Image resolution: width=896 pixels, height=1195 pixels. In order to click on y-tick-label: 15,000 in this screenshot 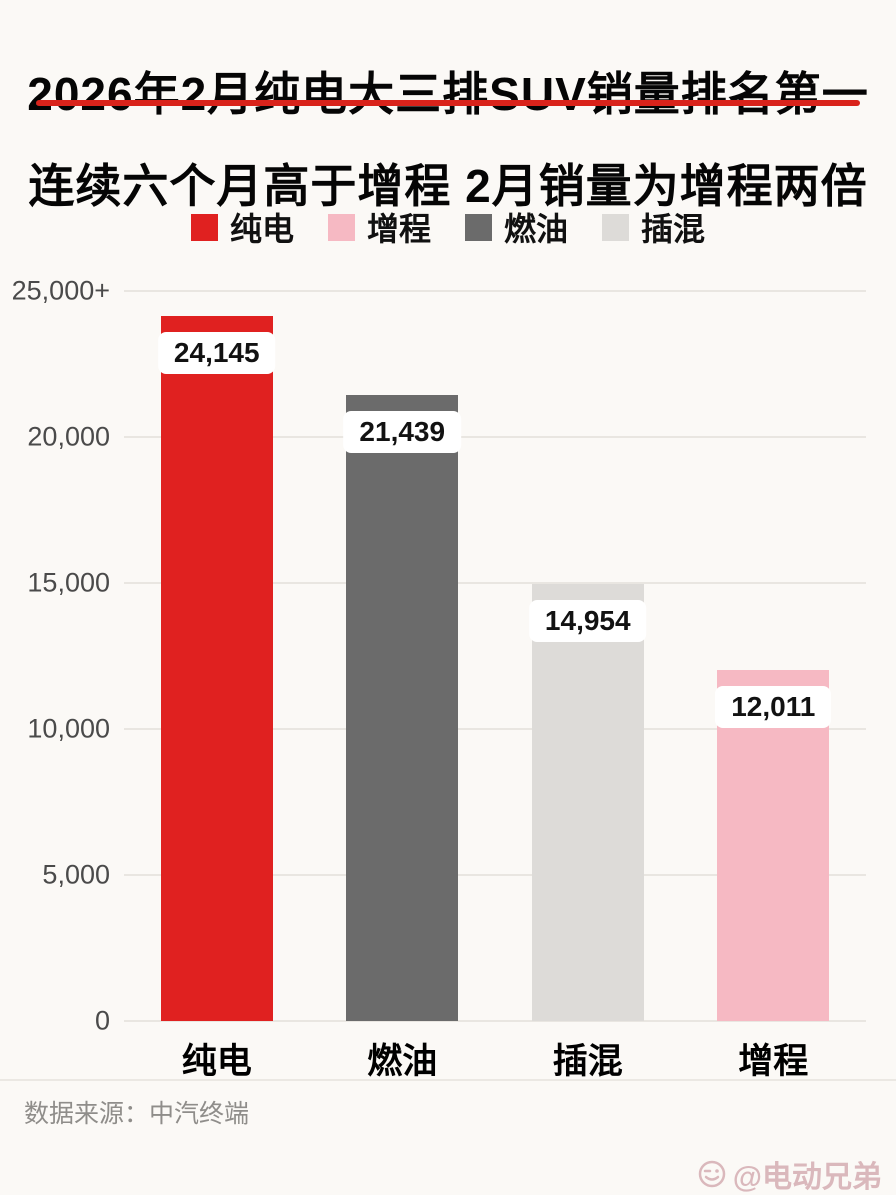, I will do `click(68, 582)`.